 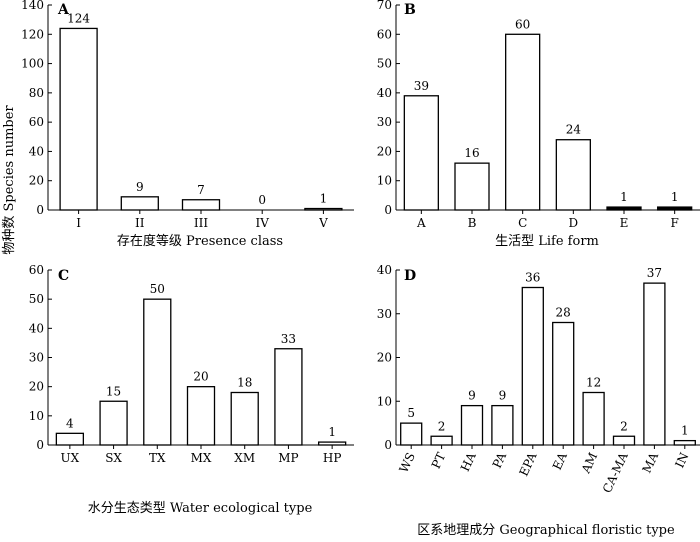 What do you see at coordinates (574, 223) in the screenshot?
I see `panel-b-x-tick-label: D` at bounding box center [574, 223].